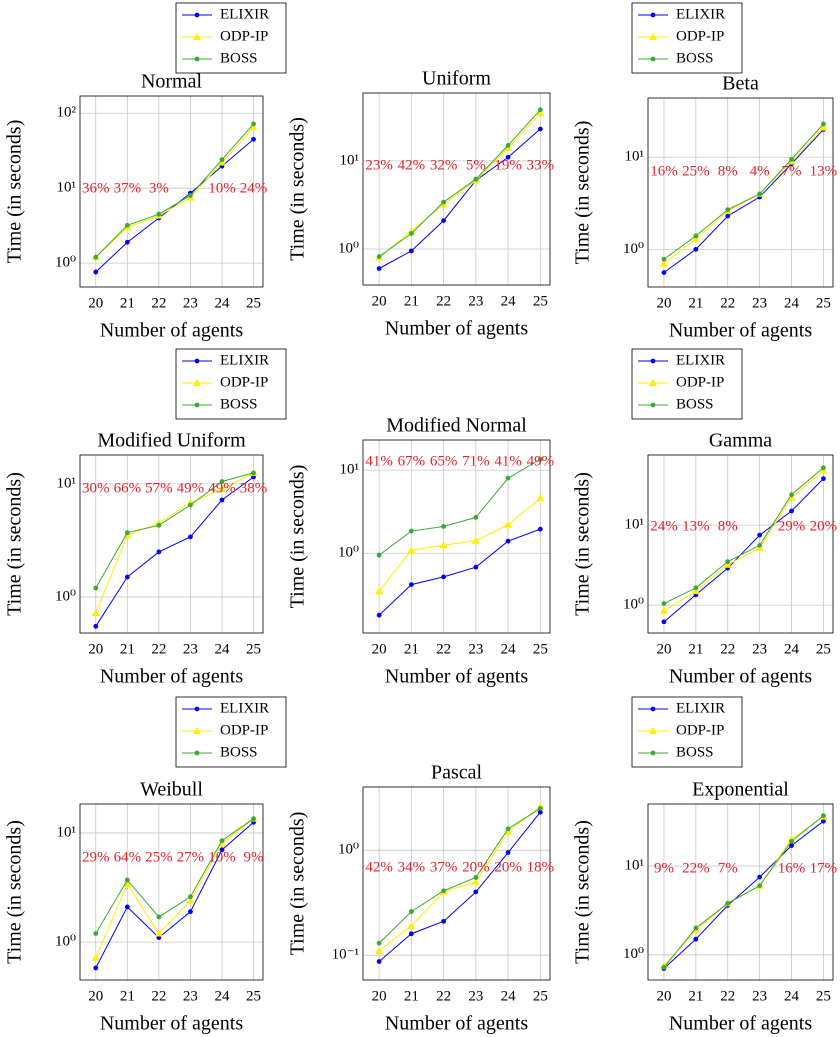 The width and height of the screenshot is (840, 1037). I want to click on annotation: 42%, so click(412, 165).